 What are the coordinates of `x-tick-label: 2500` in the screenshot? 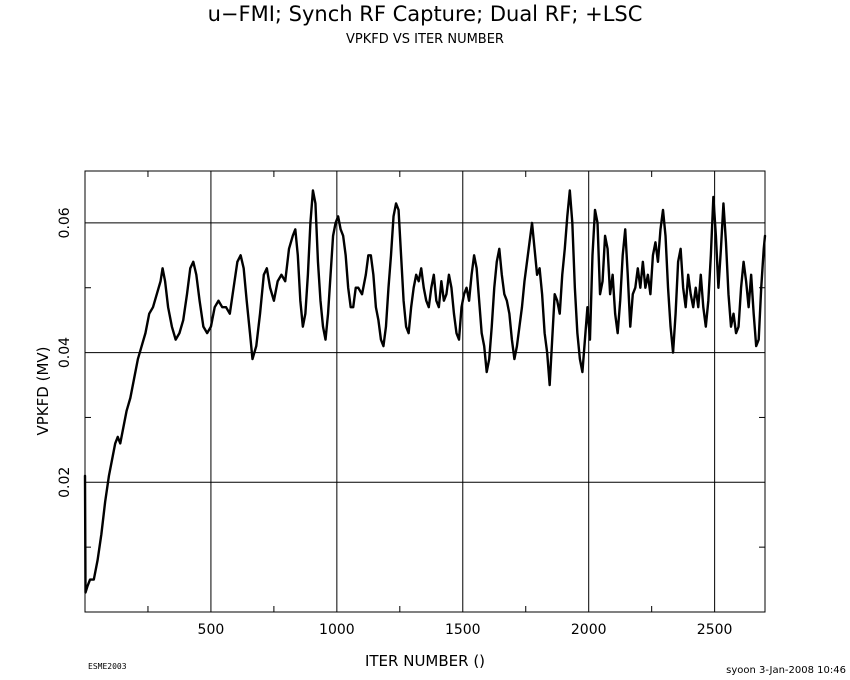 It's located at (715, 630).